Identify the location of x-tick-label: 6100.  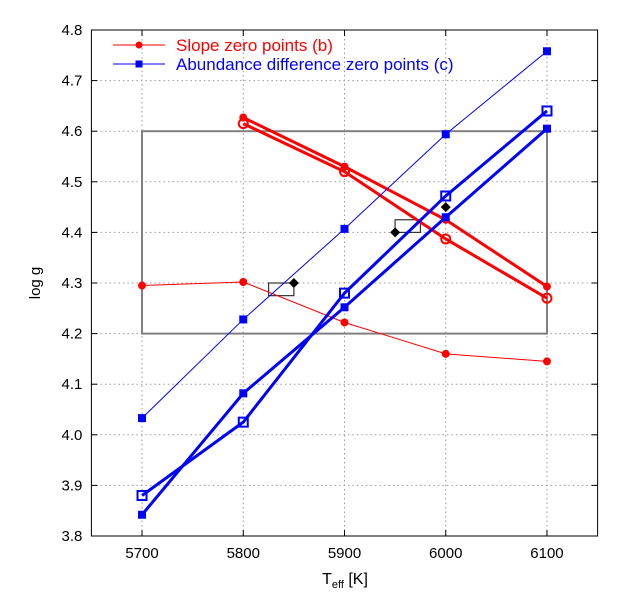
(546, 553).